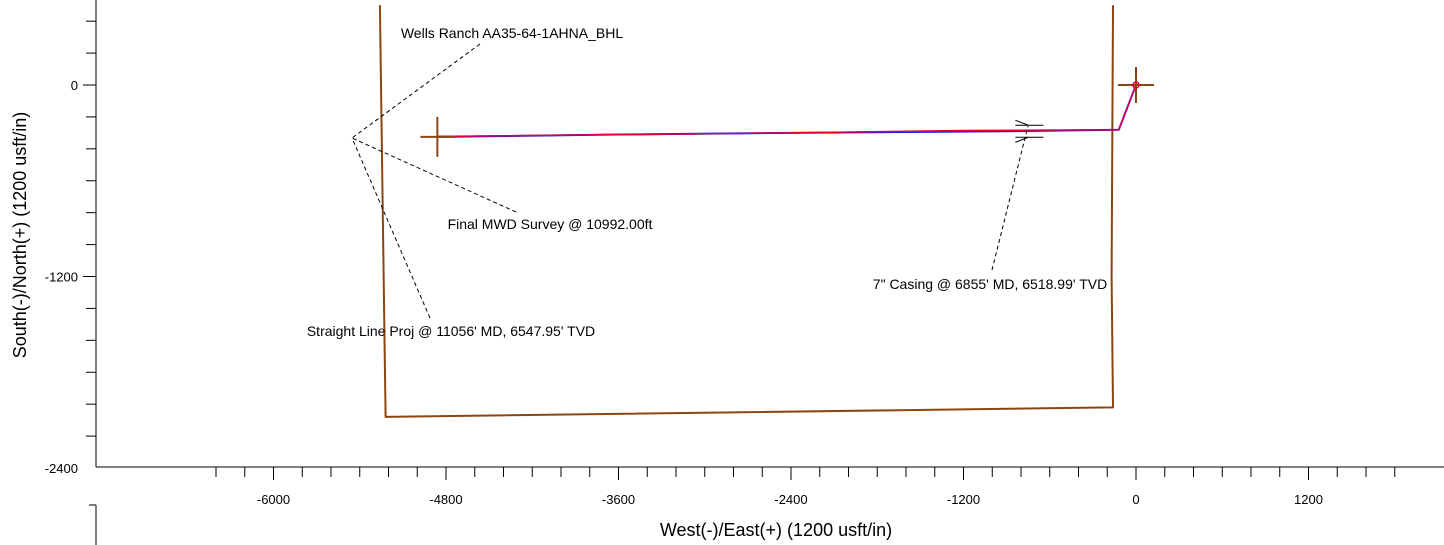  I want to click on y-tick-label: -1200, so click(61, 277).